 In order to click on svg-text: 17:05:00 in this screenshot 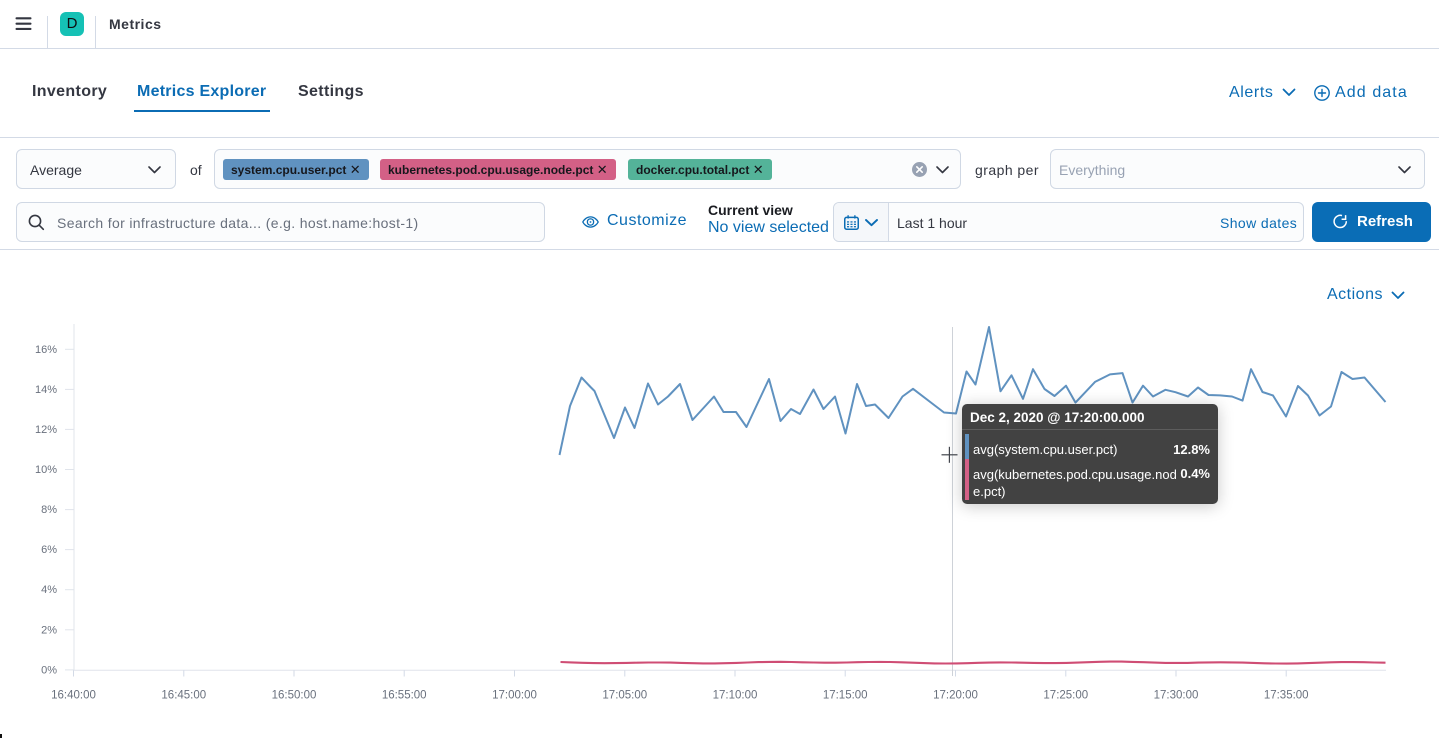, I will do `click(624, 696)`.